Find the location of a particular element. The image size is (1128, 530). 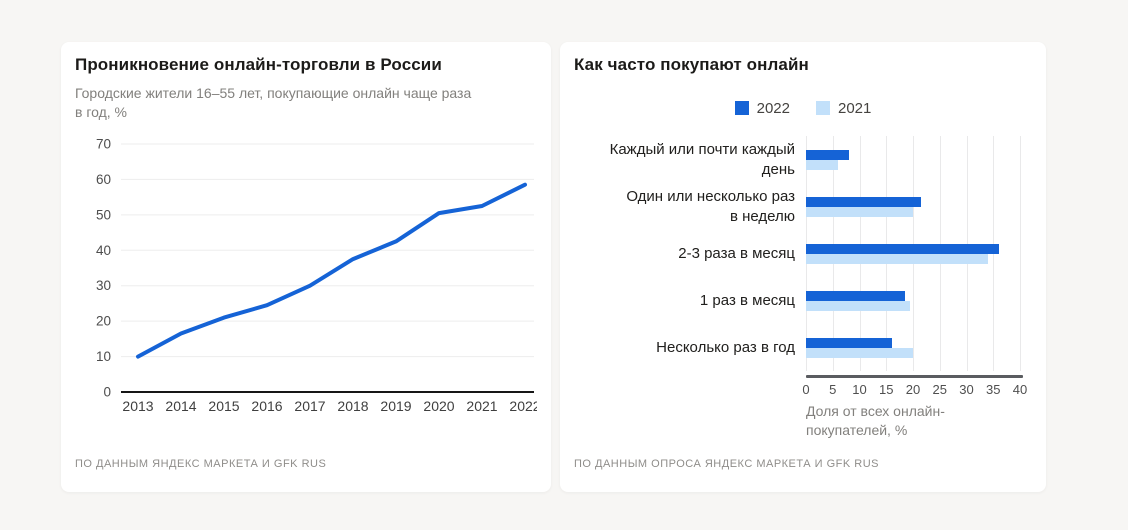

category-label: Несколько раз в год is located at coordinates (725, 347).